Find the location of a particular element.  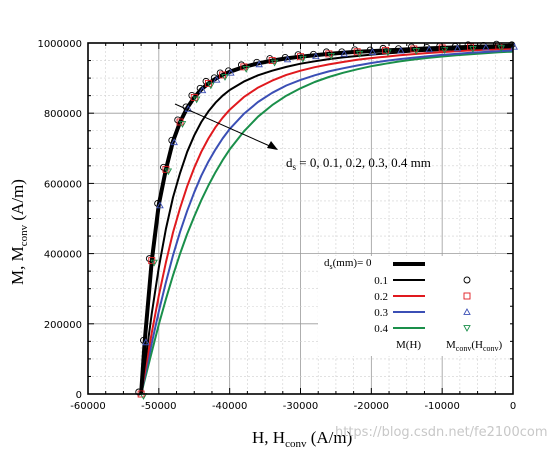

x-tick-label: -40000 is located at coordinates (229, 406).